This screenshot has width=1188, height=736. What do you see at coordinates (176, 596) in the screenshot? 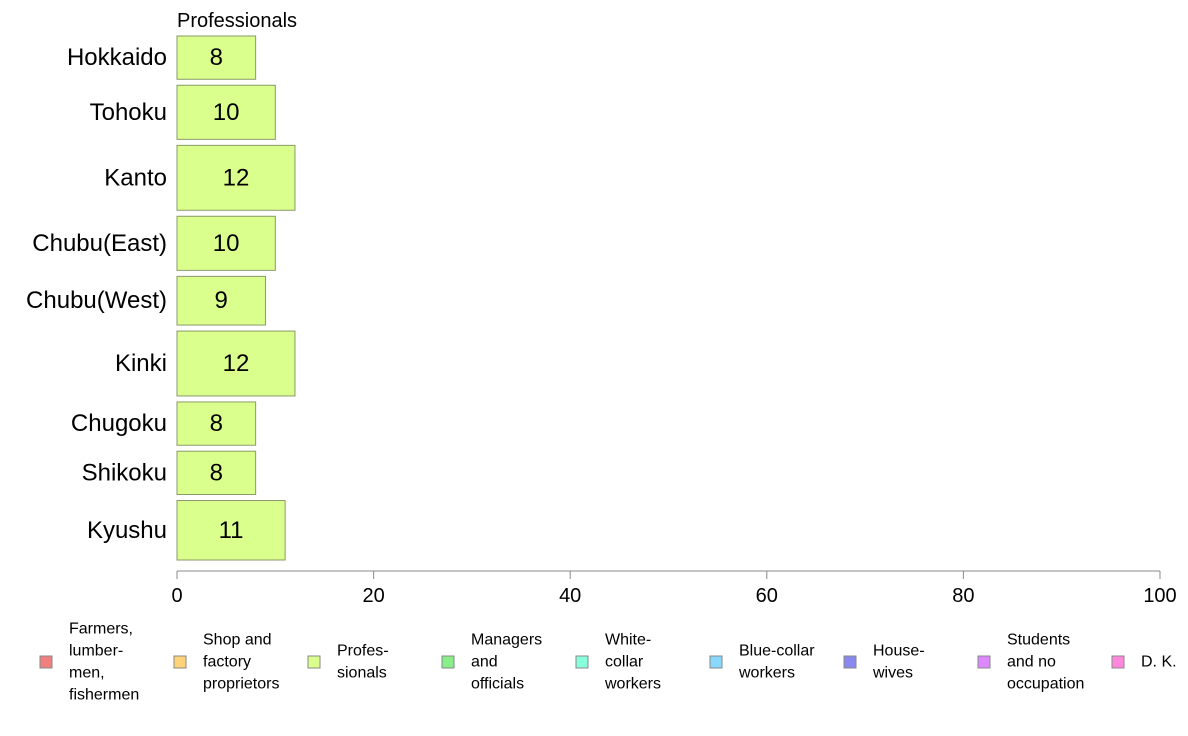
I see `x-tick-label-0: 0` at bounding box center [176, 596].